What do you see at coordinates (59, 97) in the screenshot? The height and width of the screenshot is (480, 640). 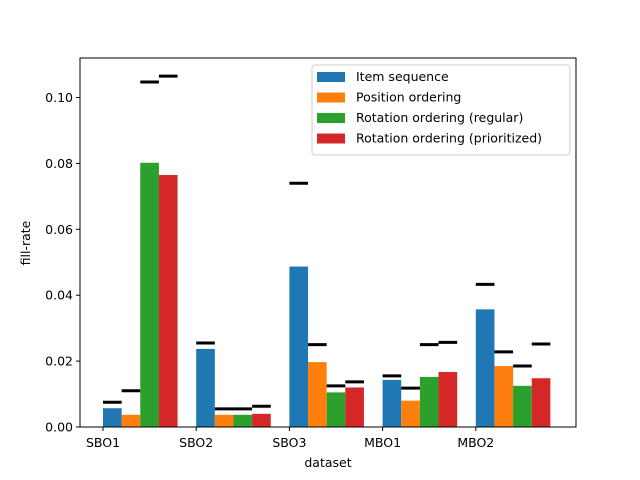 I see `y-tick-label: 0.10` at bounding box center [59, 97].